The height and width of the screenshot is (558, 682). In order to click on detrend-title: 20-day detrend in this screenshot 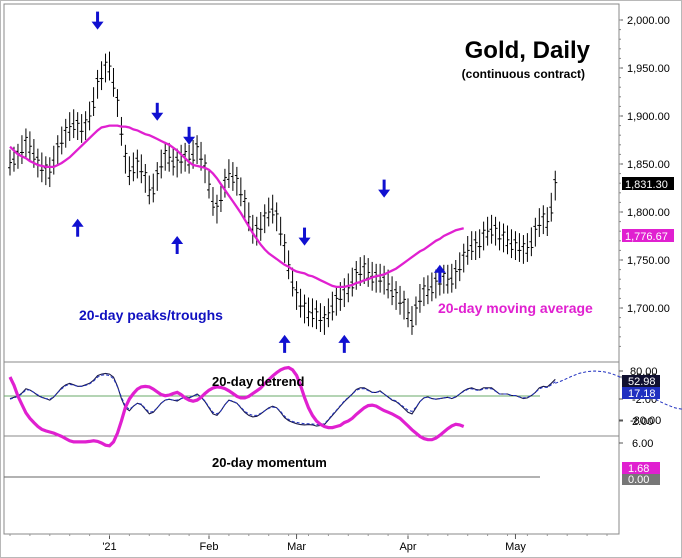, I will do `click(258, 381)`.